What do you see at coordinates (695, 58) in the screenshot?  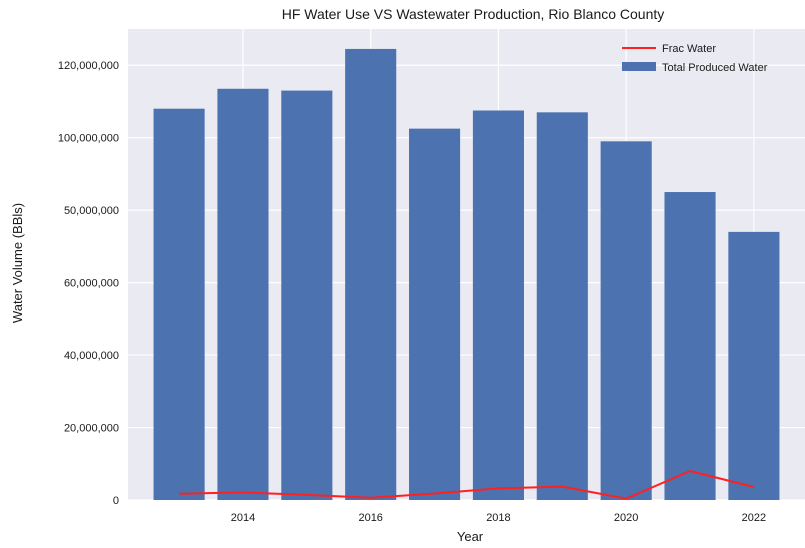 I see `legend: Frac Water Total Produced Water` at bounding box center [695, 58].